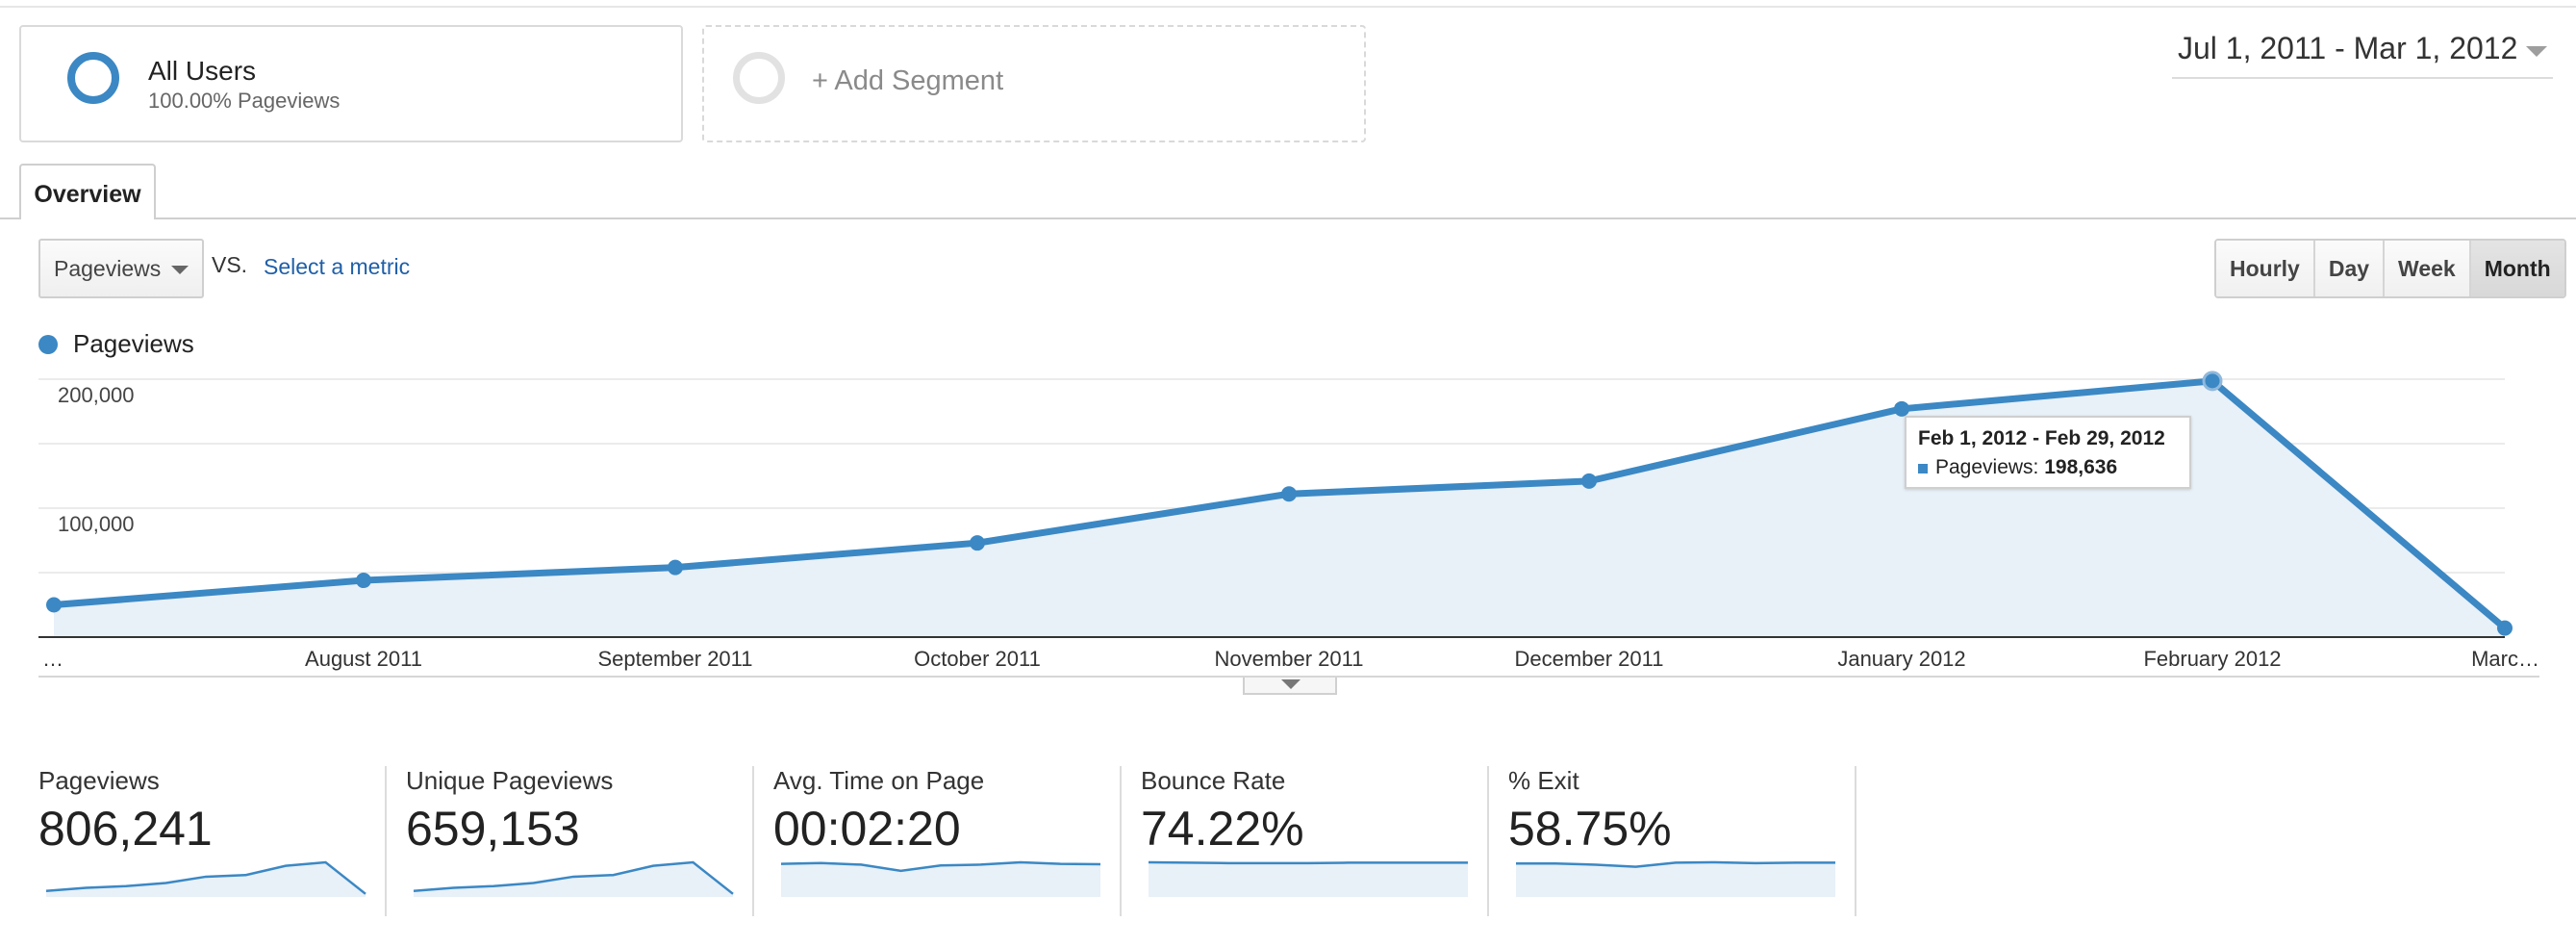 This screenshot has width=2576, height=947. I want to click on date-range-picker: Jul 1, 2011 - Mar 1, 2012, so click(2362, 54).